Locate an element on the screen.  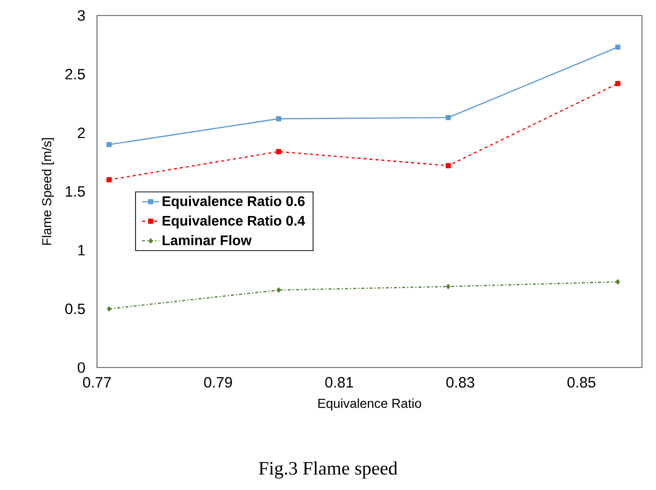
y-tick-label: 2 is located at coordinates (81, 133).